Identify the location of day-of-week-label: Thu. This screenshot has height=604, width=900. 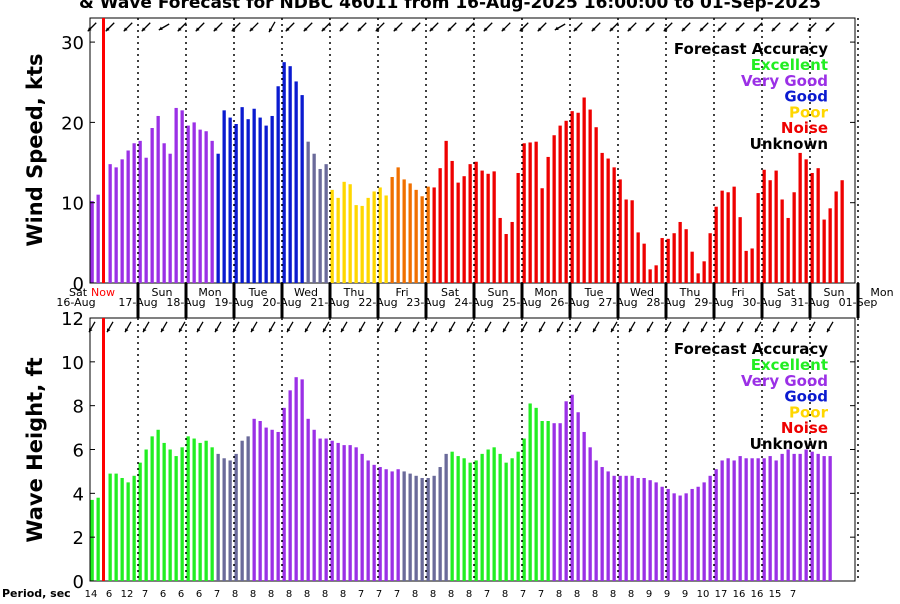
(354, 292).